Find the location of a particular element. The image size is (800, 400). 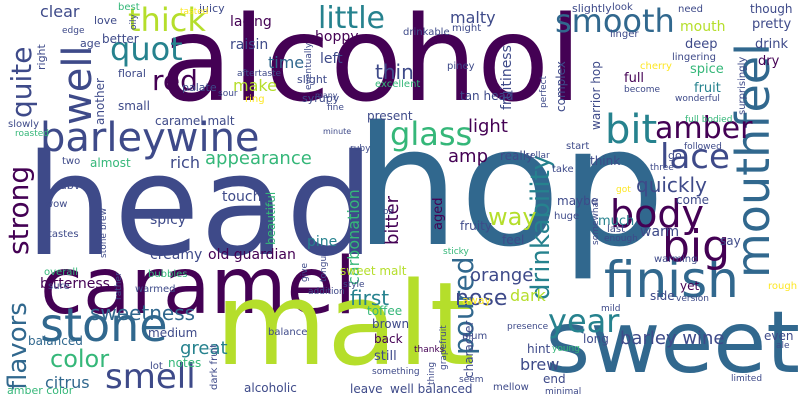

word-young: young is located at coordinates (566, 349).